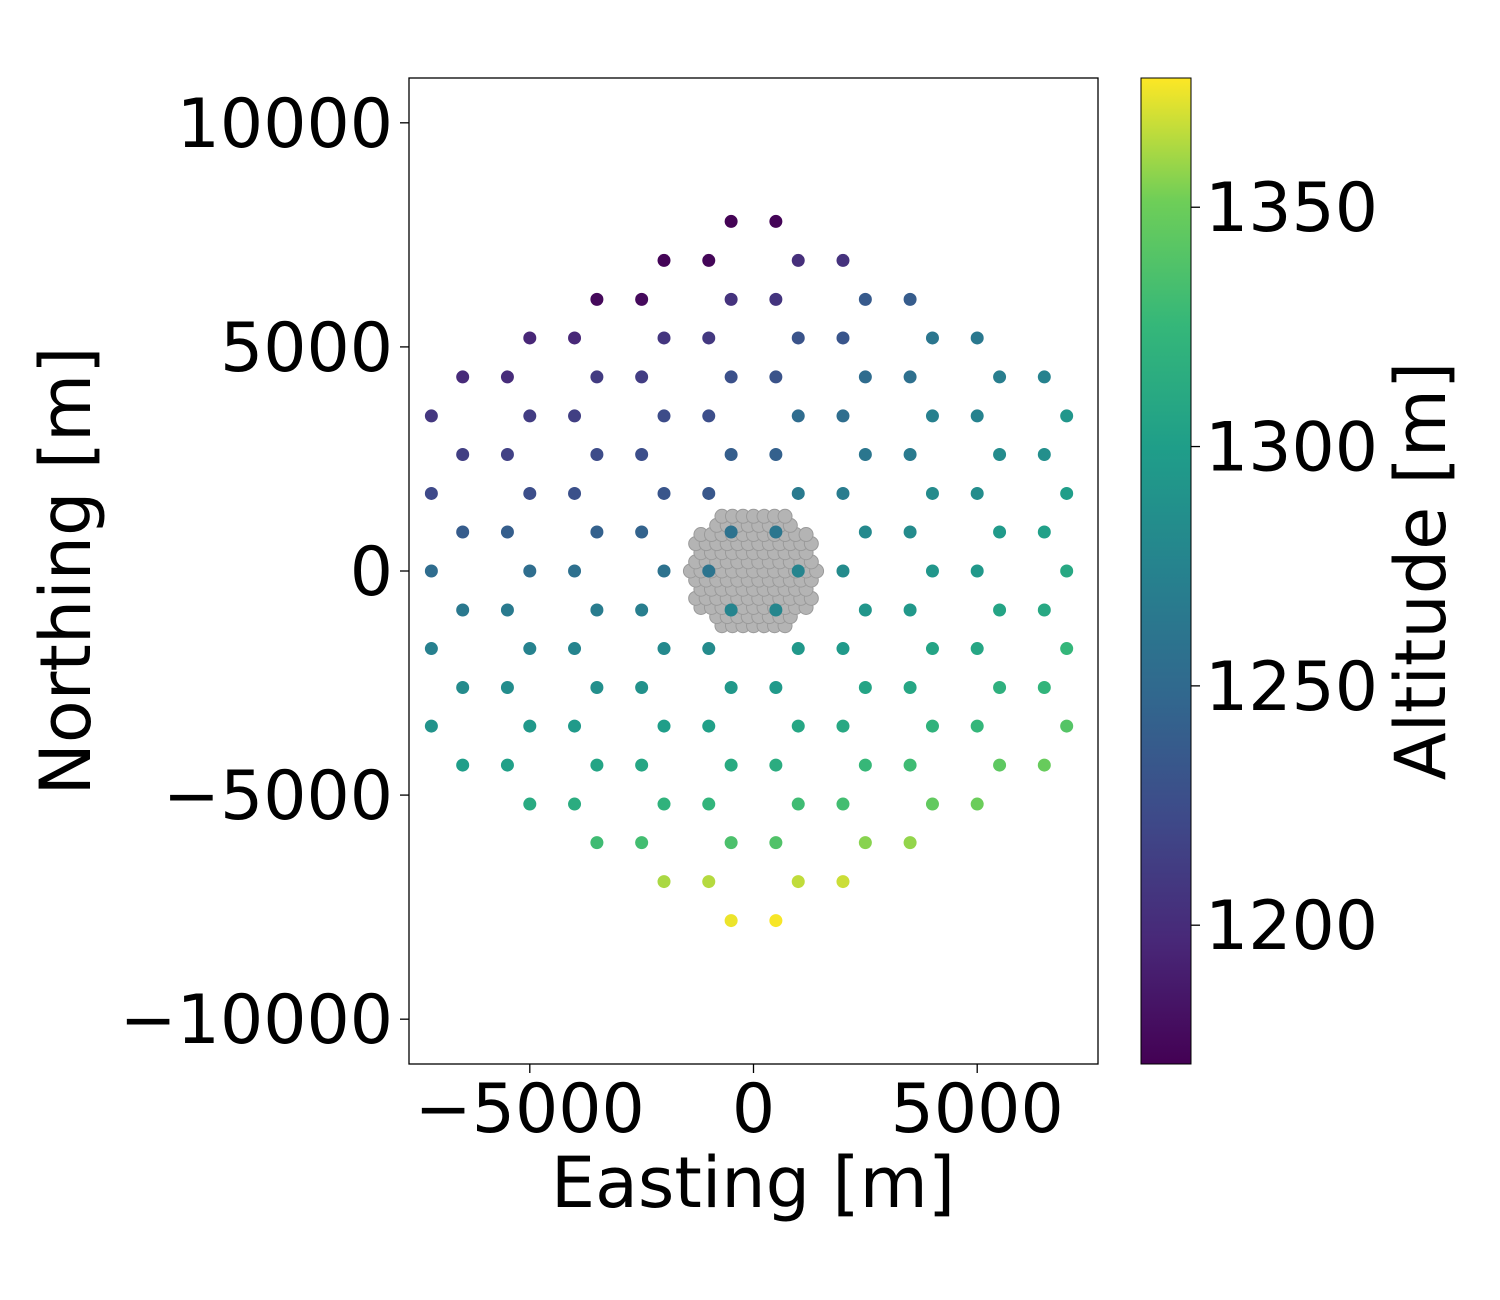 The image size is (1500, 1300). Describe the element at coordinates (285, 124) in the screenshot. I see `y-tick-label: 10000` at that location.